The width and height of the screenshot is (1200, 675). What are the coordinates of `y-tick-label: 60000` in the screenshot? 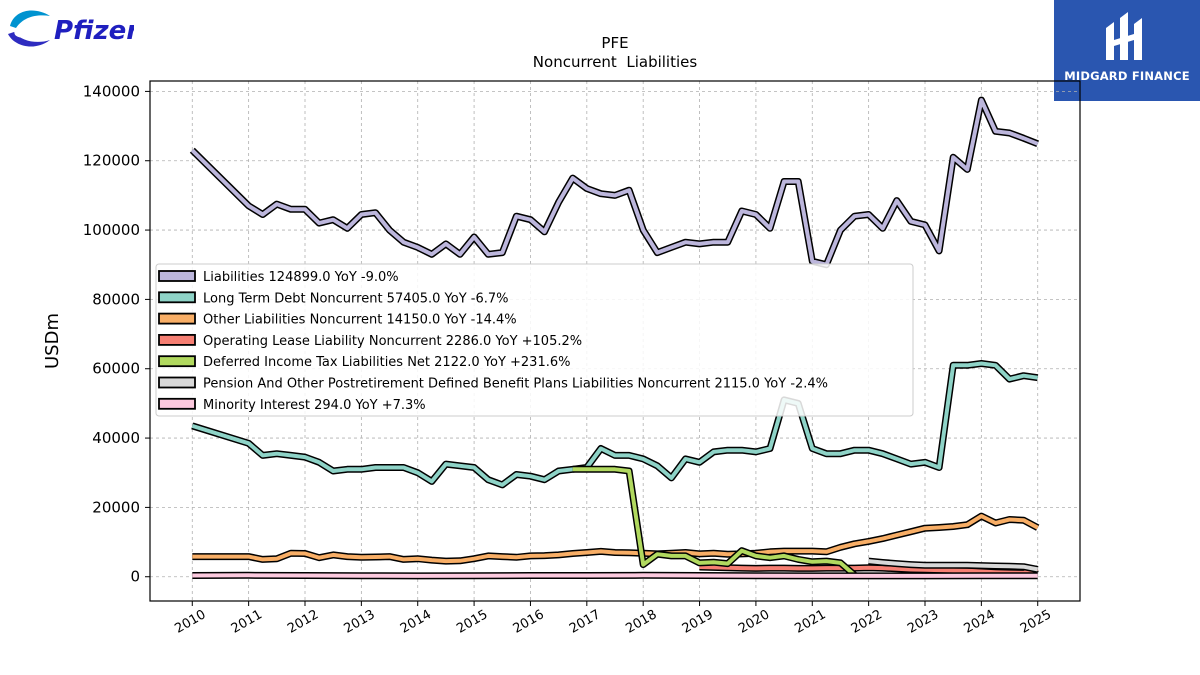 It's located at (116, 369).